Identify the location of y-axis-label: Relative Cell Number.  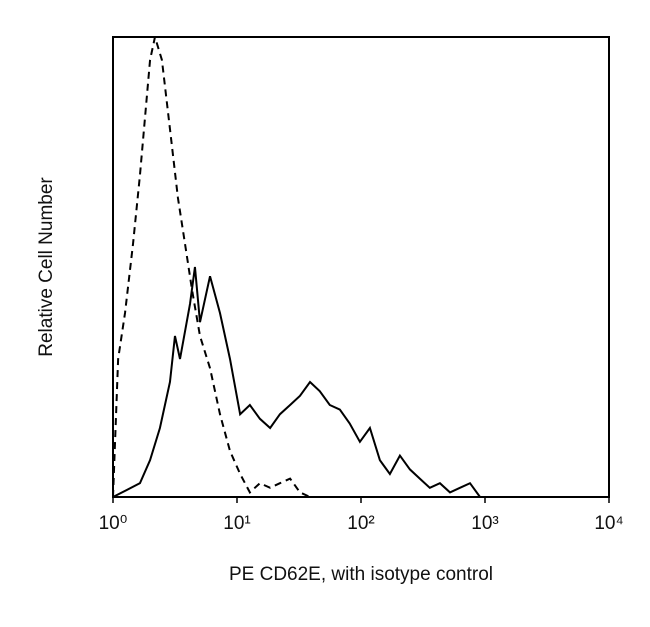
(46, 267).